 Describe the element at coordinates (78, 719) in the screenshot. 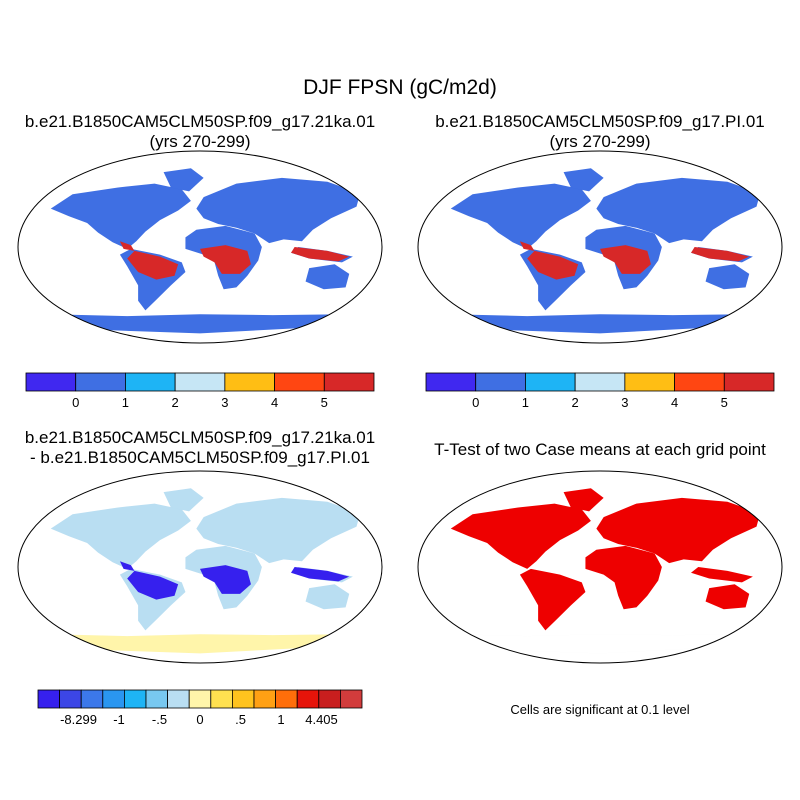

I see `colorbar-tick-label: -8.299` at that location.